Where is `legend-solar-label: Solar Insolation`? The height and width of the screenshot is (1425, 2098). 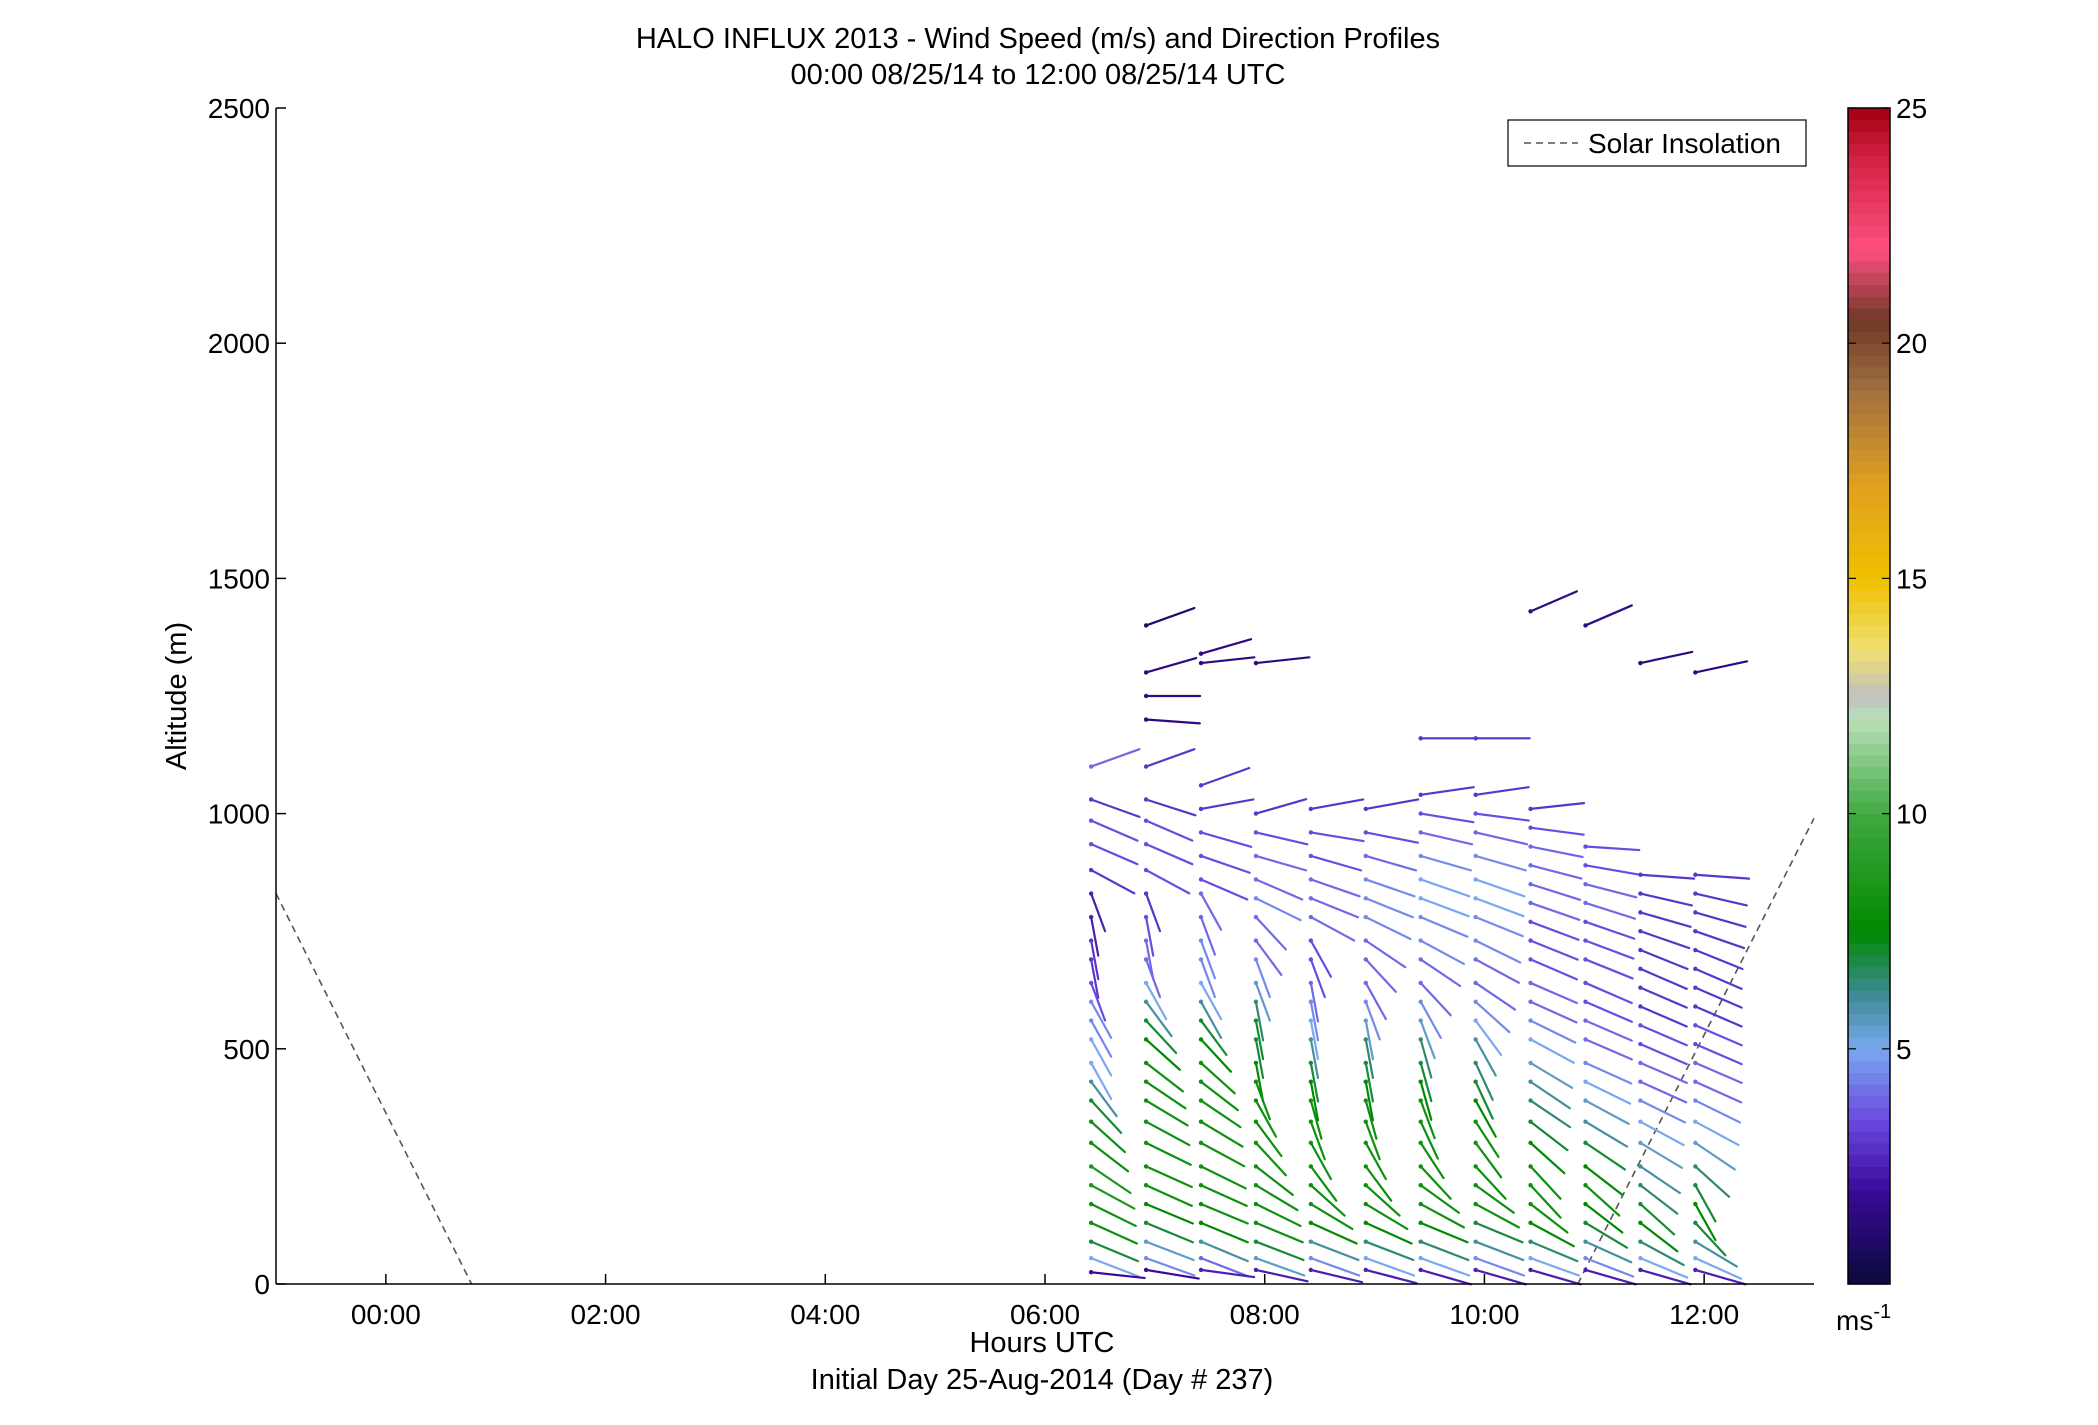 legend-solar-label: Solar Insolation is located at coordinates (1684, 143).